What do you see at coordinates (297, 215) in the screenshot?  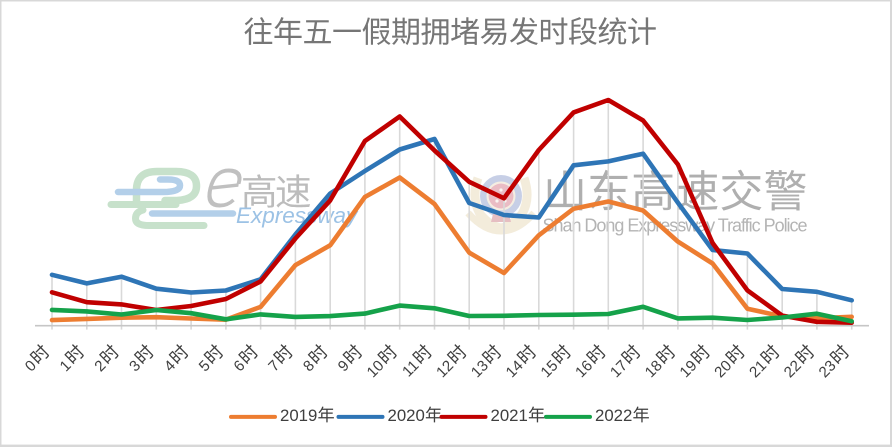 I see `svg-text: Expressway` at bounding box center [297, 215].